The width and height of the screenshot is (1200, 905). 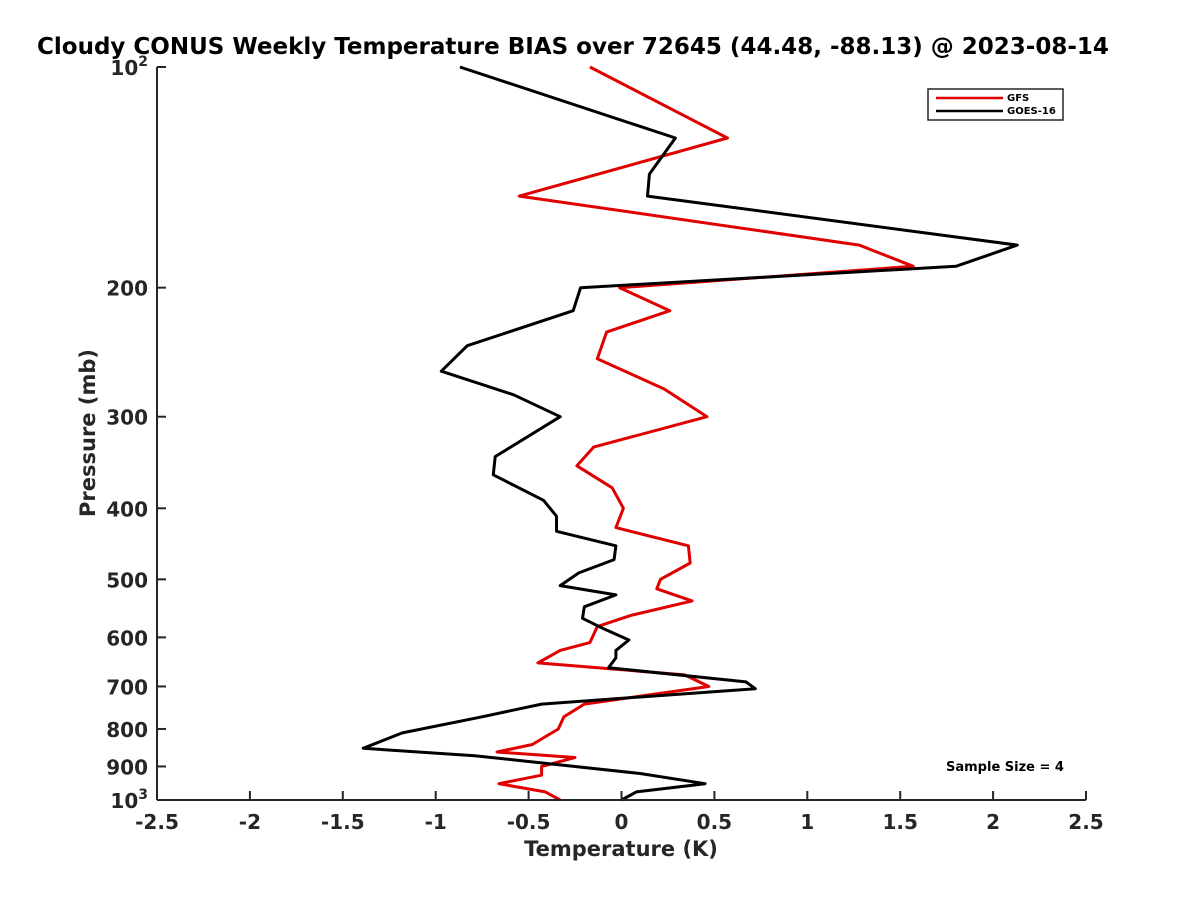 I want to click on x-tick-label: -2, so click(x=250, y=822).